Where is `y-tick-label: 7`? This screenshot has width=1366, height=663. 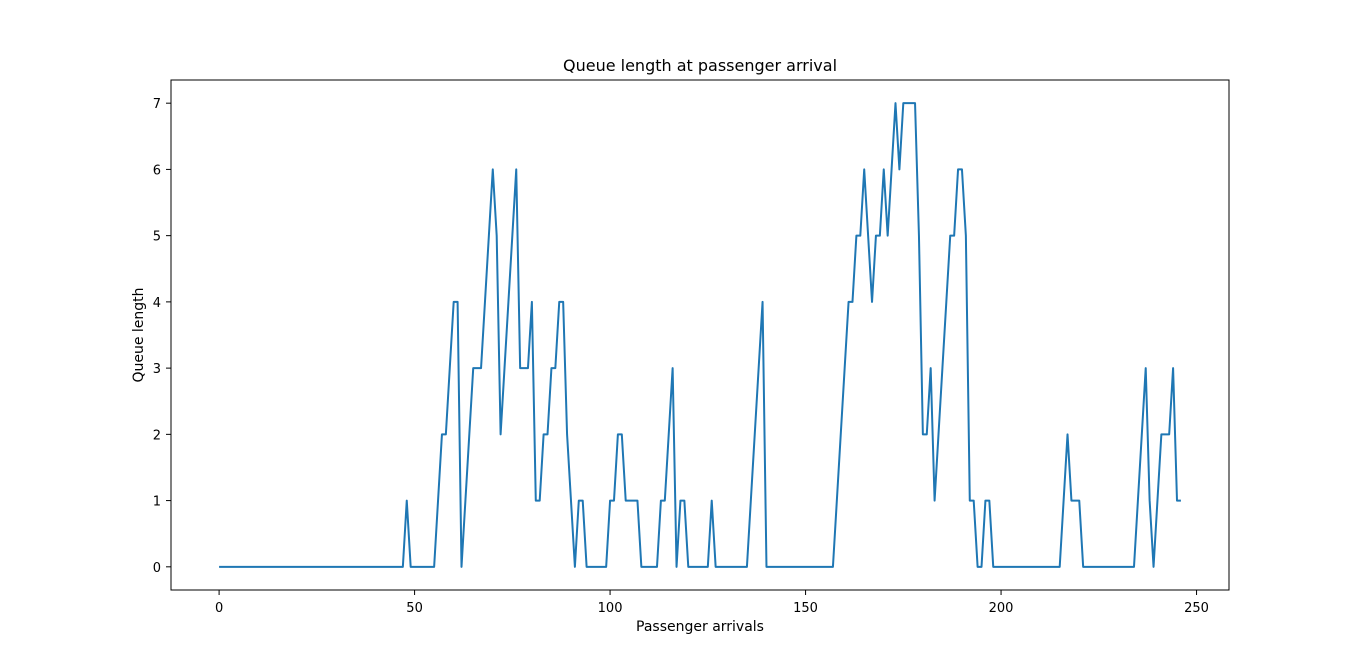 y-tick-label: 7 is located at coordinates (157, 104).